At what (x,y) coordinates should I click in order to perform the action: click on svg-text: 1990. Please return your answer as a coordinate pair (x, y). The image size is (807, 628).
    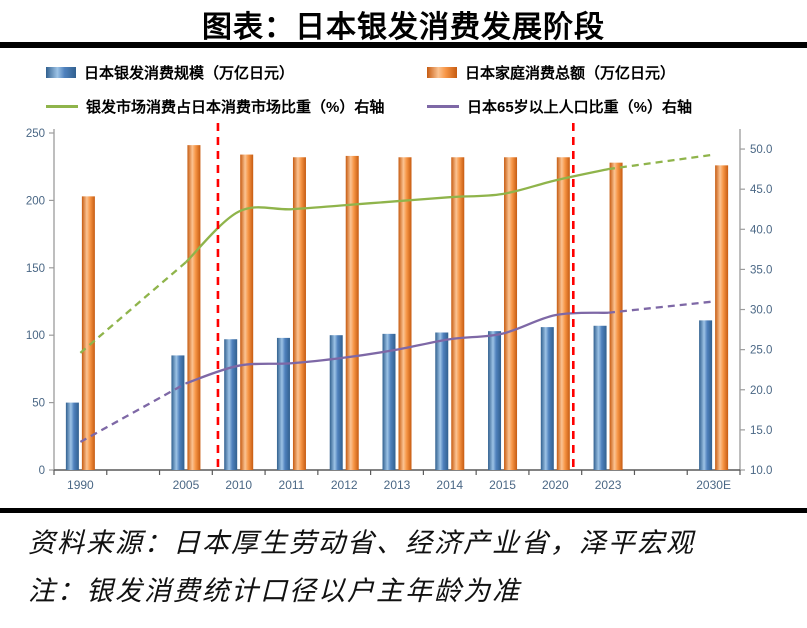
    Looking at the image, I should click on (80, 485).